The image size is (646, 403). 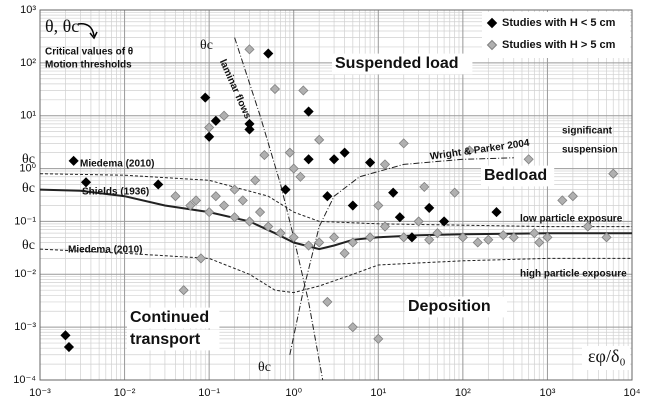 What do you see at coordinates (93, 35) in the screenshot?
I see `arrow-head` at bounding box center [93, 35].